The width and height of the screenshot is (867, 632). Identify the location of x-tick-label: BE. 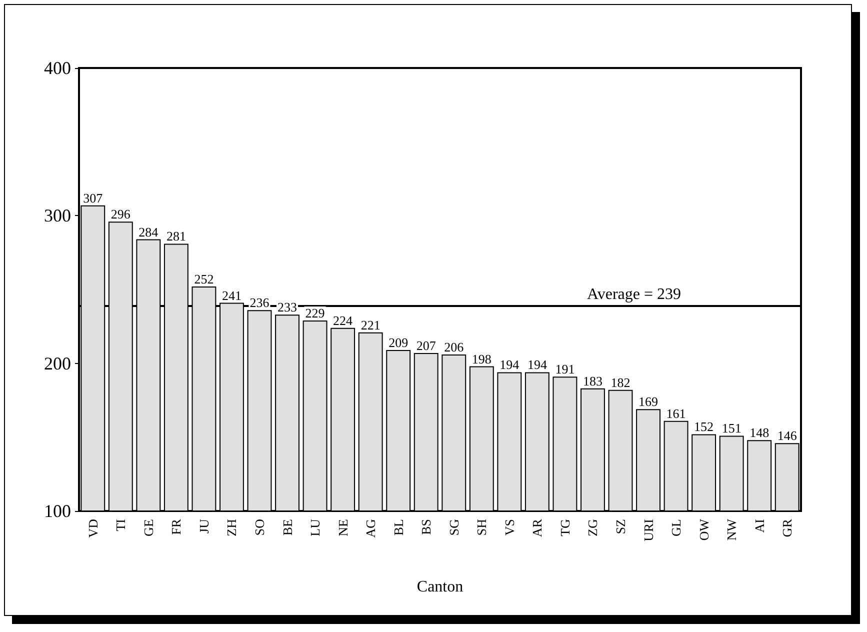
(287, 527).